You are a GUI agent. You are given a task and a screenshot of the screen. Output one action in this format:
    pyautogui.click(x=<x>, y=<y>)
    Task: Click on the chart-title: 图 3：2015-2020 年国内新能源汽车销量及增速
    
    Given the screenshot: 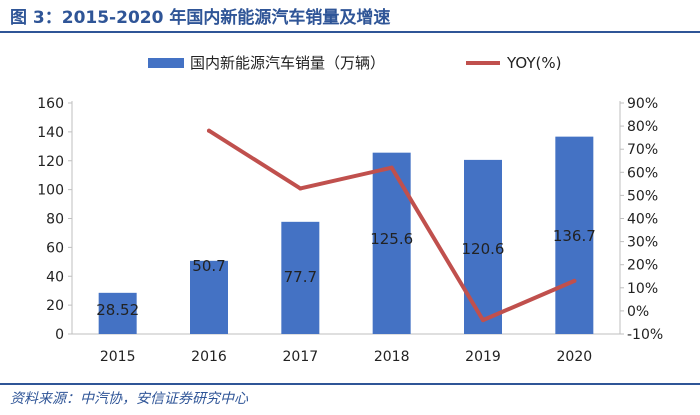 What is the action you would take?
    pyautogui.click(x=200, y=18)
    